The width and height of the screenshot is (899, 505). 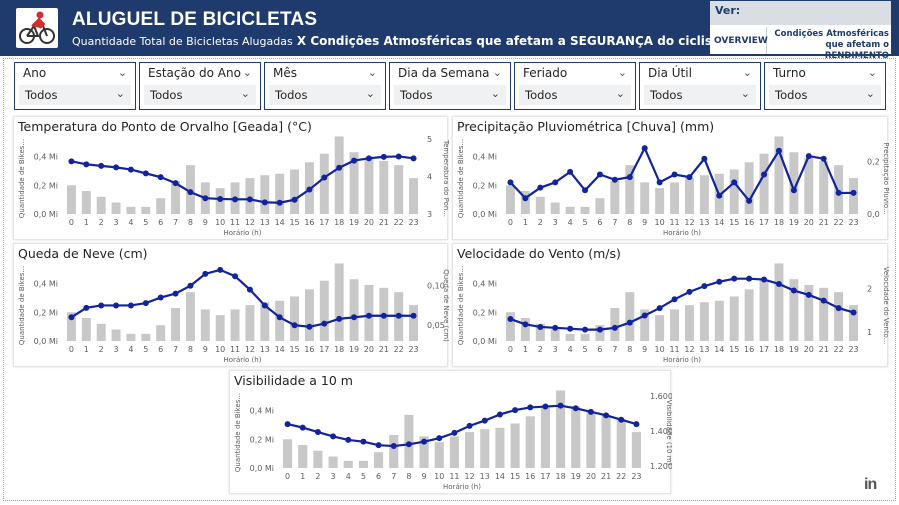 What do you see at coordinates (749, 222) in the screenshot?
I see `x-tick-label: 16` at bounding box center [749, 222].